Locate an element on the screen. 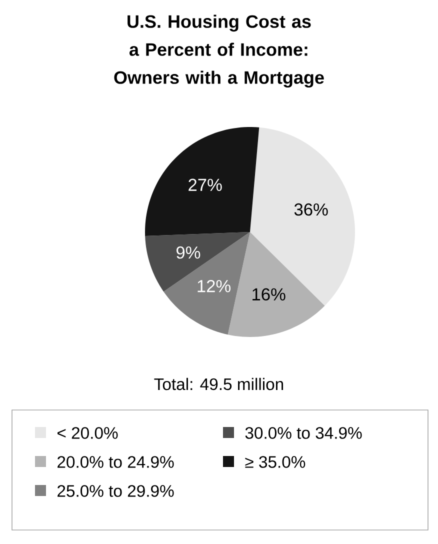 The height and width of the screenshot is (544, 438). legend-label: 25.0% to 29.9% is located at coordinates (116, 491).